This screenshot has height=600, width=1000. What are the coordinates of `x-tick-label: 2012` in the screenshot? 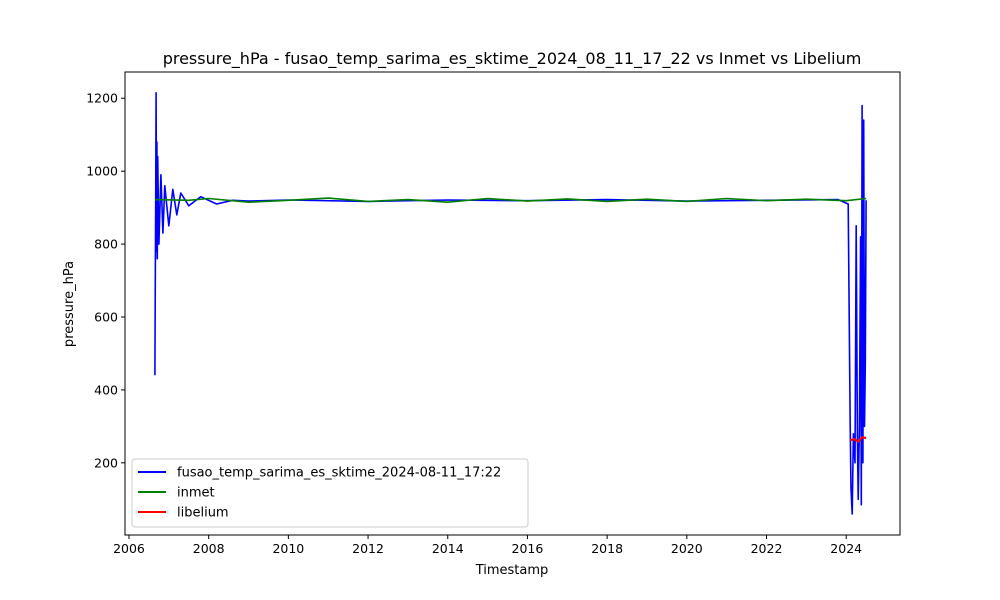 It's located at (368, 548).